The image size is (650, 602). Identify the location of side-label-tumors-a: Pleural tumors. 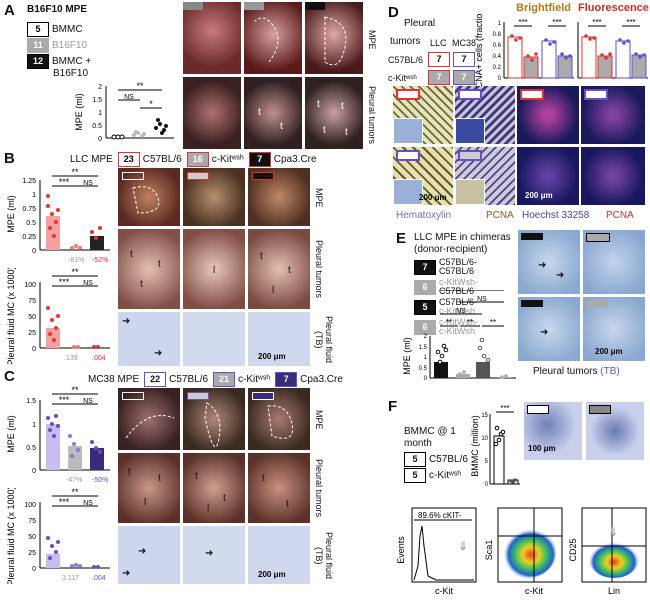
(372, 115).